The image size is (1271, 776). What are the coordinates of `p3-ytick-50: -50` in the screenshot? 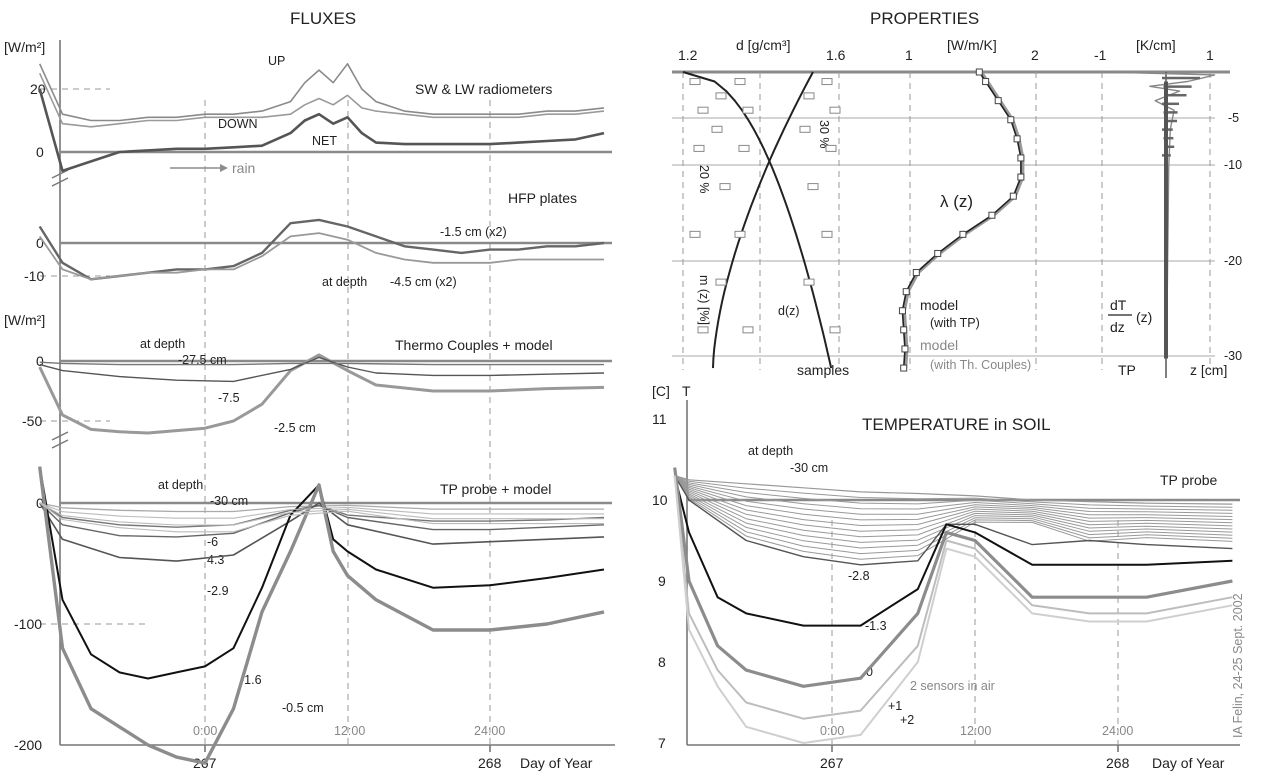 It's located at (32, 421).